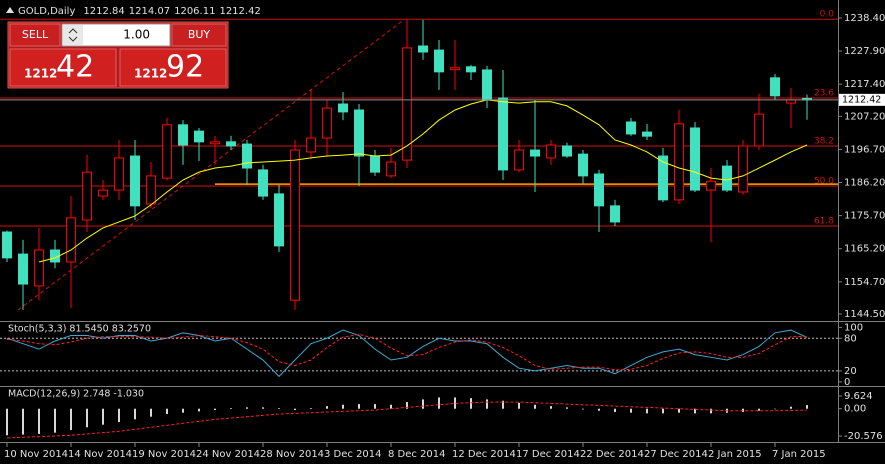  Describe the element at coordinates (850, 338) in the screenshot. I see `y-tick-label: 80` at that location.